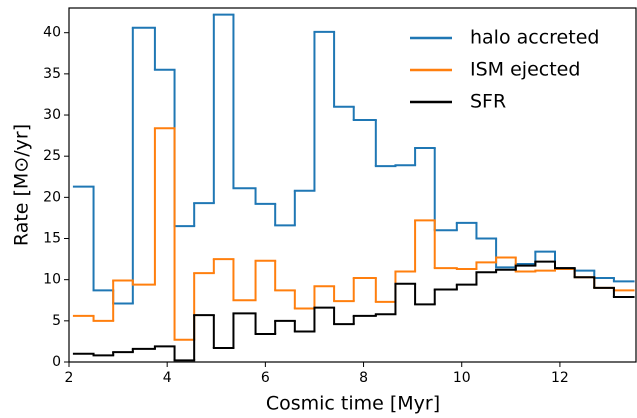 The width and height of the screenshot is (637, 418). Describe the element at coordinates (462, 378) in the screenshot. I see `x-tick-label: 10` at that location.